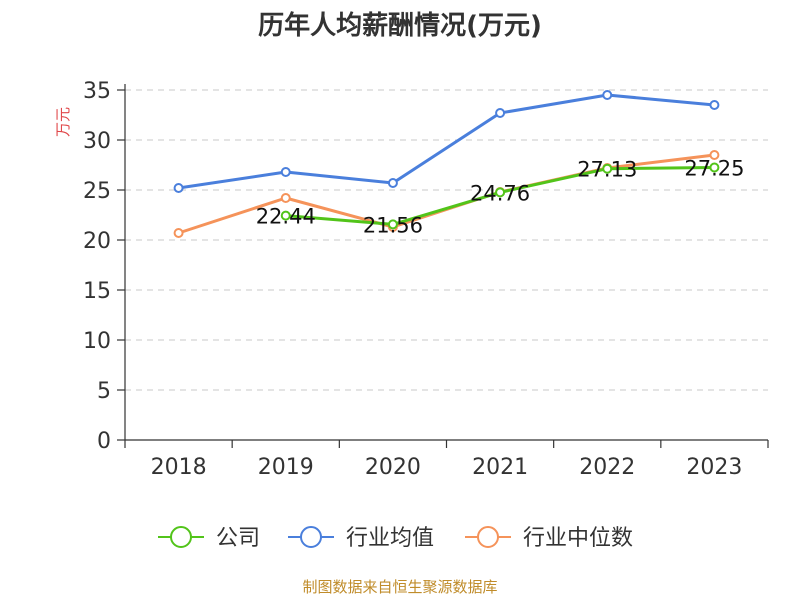 Image resolution: width=800 pixels, height=600 pixels. What do you see at coordinates (179, 467) in the screenshot?
I see `x-tick-label: 2018` at bounding box center [179, 467].